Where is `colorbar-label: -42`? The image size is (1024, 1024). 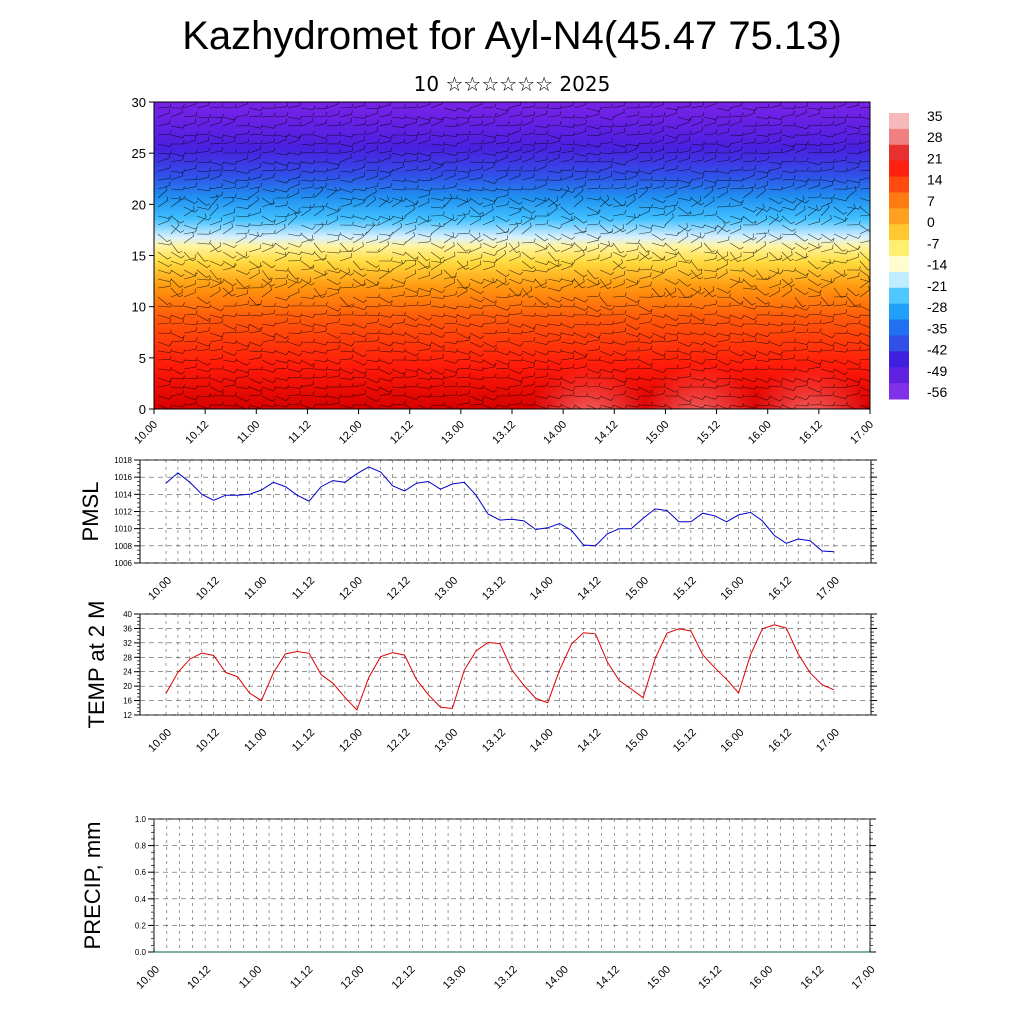
colorbar-label: -42 is located at coordinates (937, 350).